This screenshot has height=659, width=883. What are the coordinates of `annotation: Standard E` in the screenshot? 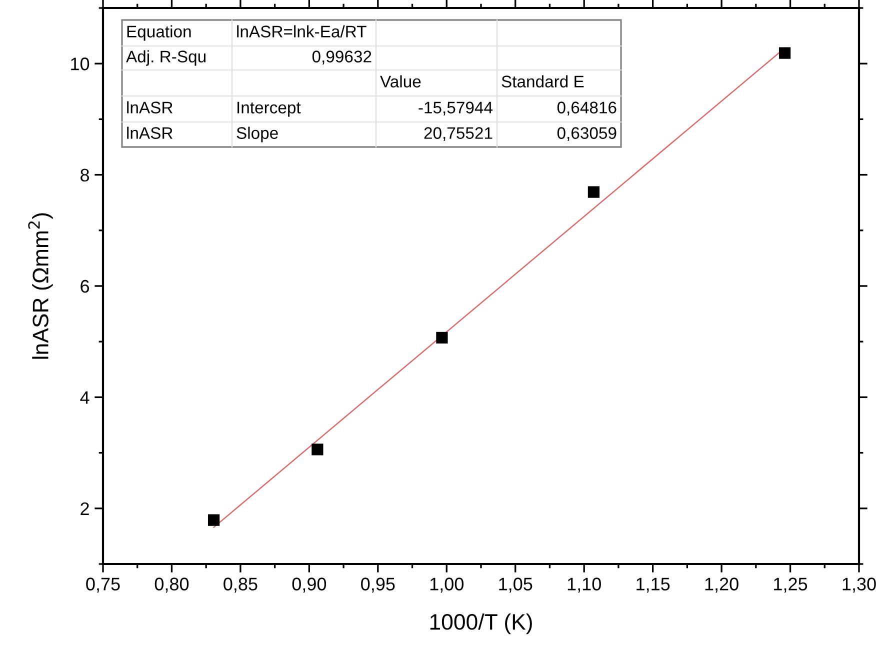 It's located at (543, 81).